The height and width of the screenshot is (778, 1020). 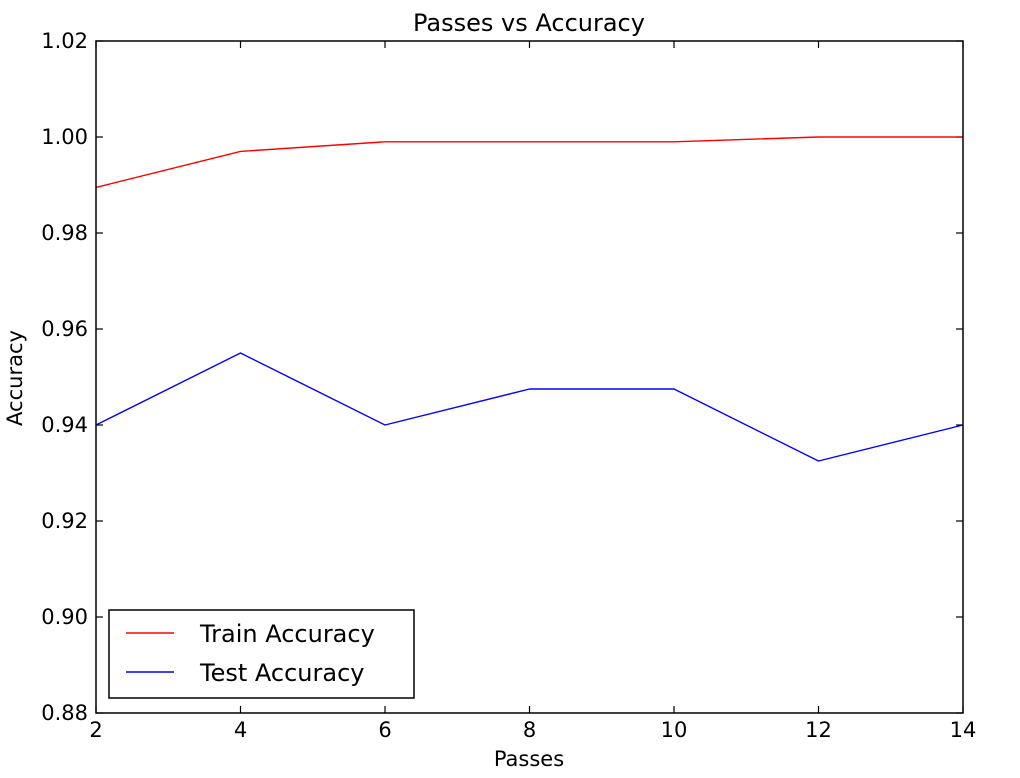 What do you see at coordinates (95, 730) in the screenshot?
I see `x-tick-label: 2` at bounding box center [95, 730].